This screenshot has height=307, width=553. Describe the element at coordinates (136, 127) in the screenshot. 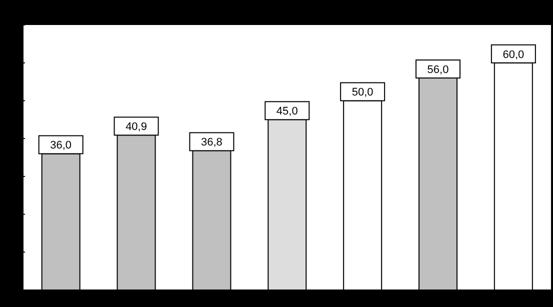

I see `data-label: 40,9` at that location.